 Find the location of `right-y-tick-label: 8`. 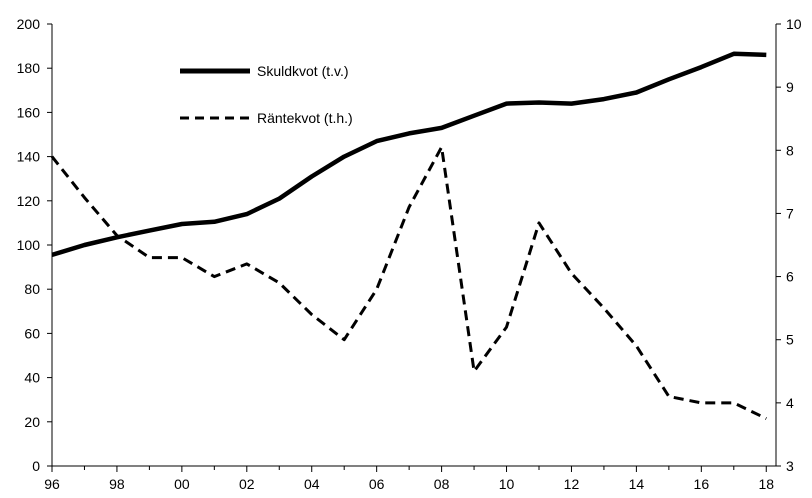

right-y-tick-label: 8 is located at coordinates (790, 150).